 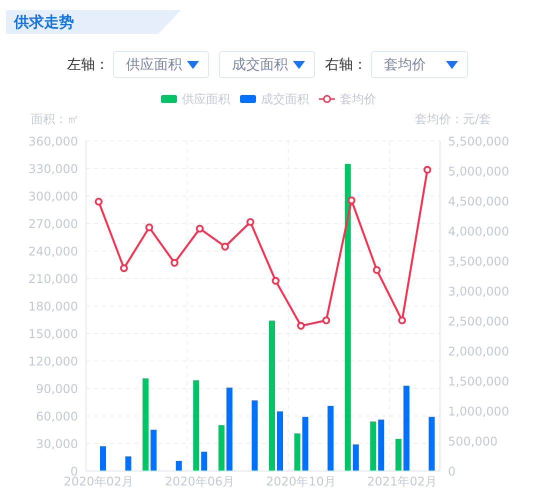 I want to click on y-tick-label: 330,000, so click(x=53, y=169).